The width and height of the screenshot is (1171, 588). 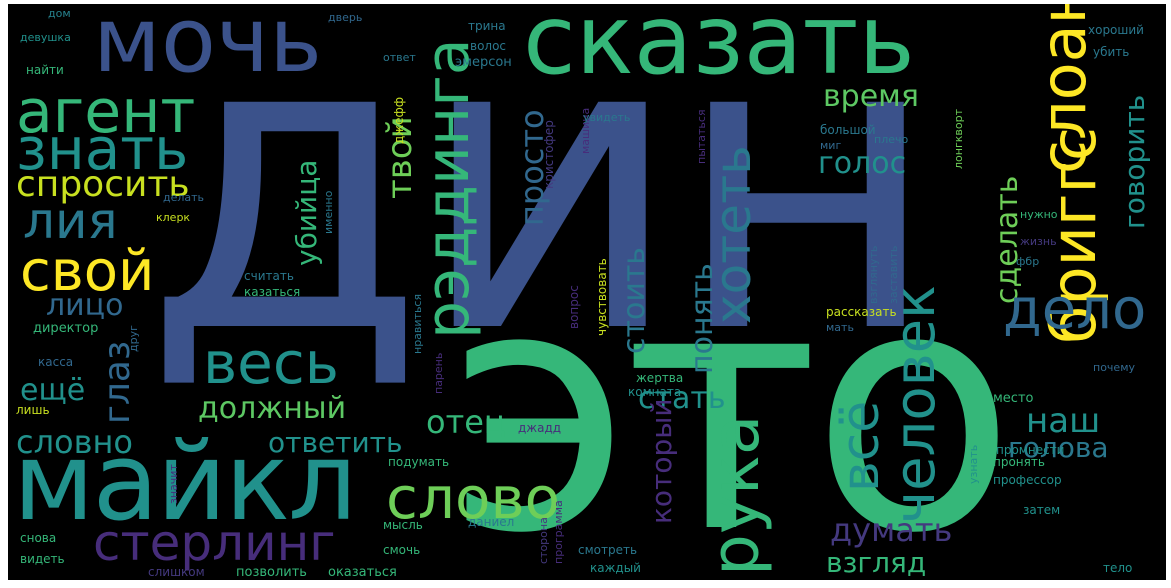 What do you see at coordinates (74, 442) in the screenshot?
I see `word-slovno: словно` at bounding box center [74, 442].